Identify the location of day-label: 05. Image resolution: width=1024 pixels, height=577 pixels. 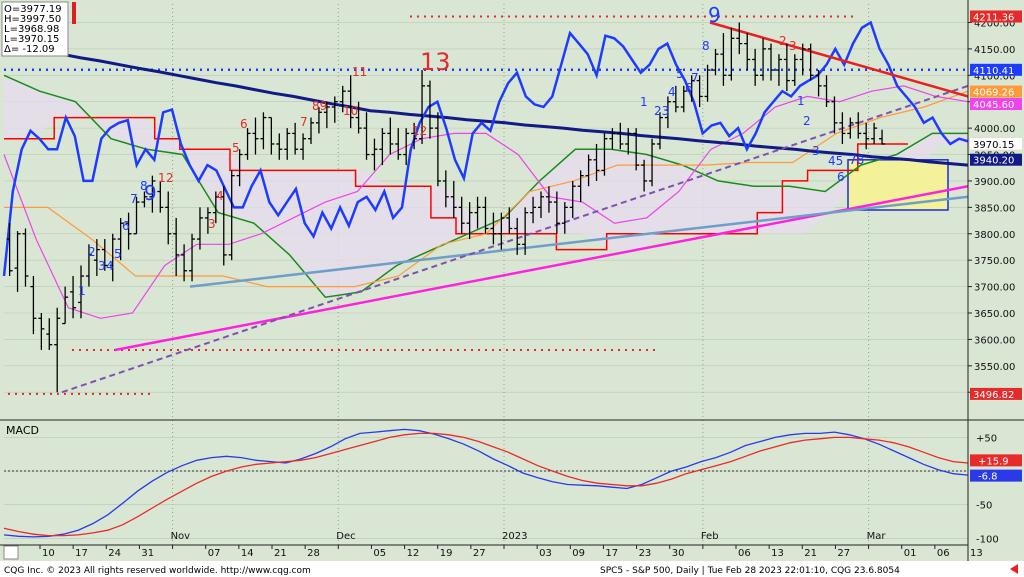
(379, 553).